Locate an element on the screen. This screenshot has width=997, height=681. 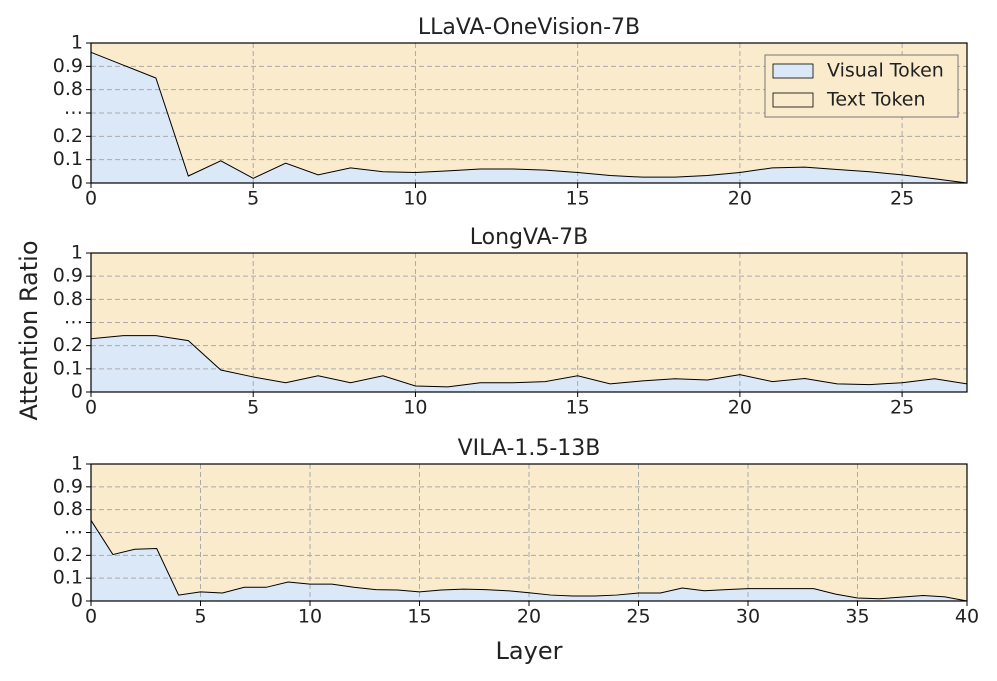
legend-label: Visual Token is located at coordinates (885, 71).